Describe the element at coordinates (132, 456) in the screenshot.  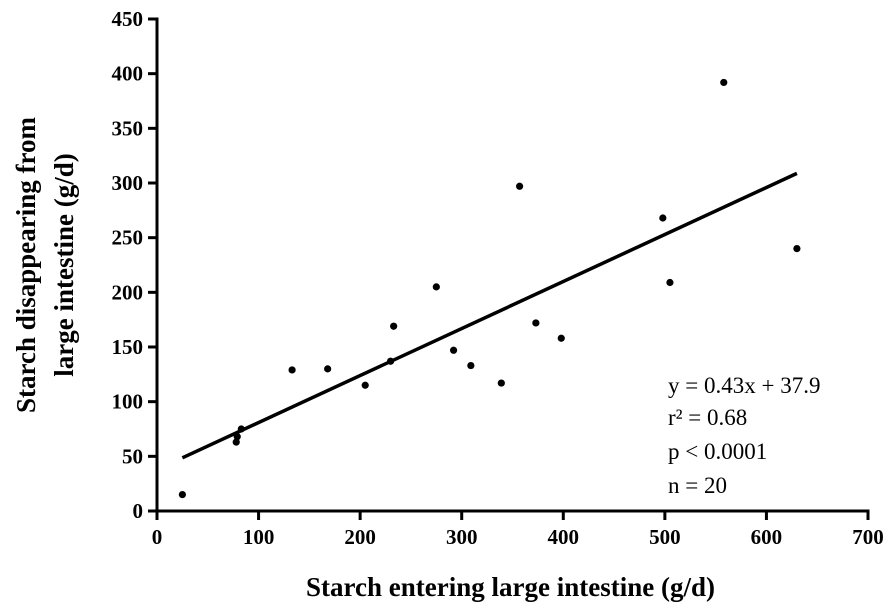
I see `y-tick-label: 50` at that location.